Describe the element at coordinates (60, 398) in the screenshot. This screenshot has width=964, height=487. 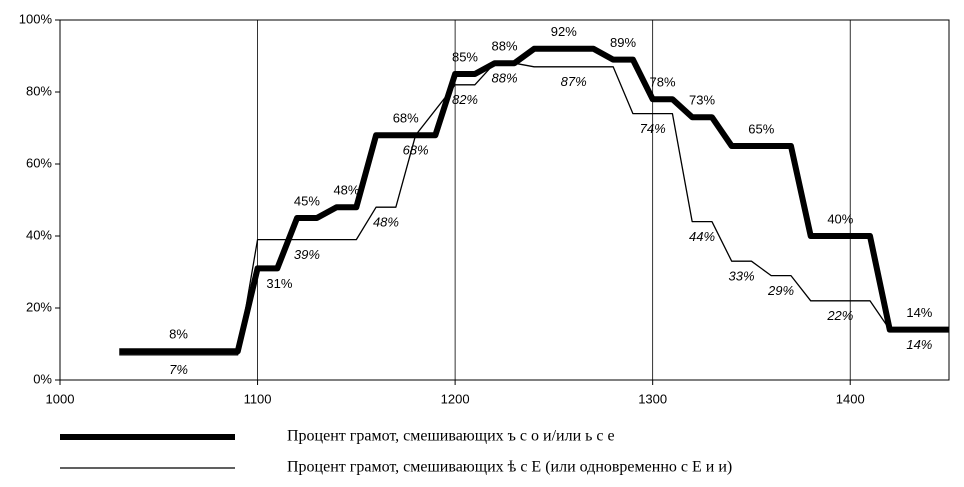
I see `x-tick-label: 1000` at that location.